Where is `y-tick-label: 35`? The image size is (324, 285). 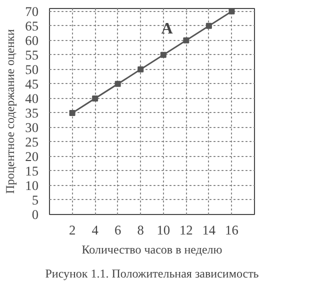 y-tick-label: 35 is located at coordinates (32, 112).